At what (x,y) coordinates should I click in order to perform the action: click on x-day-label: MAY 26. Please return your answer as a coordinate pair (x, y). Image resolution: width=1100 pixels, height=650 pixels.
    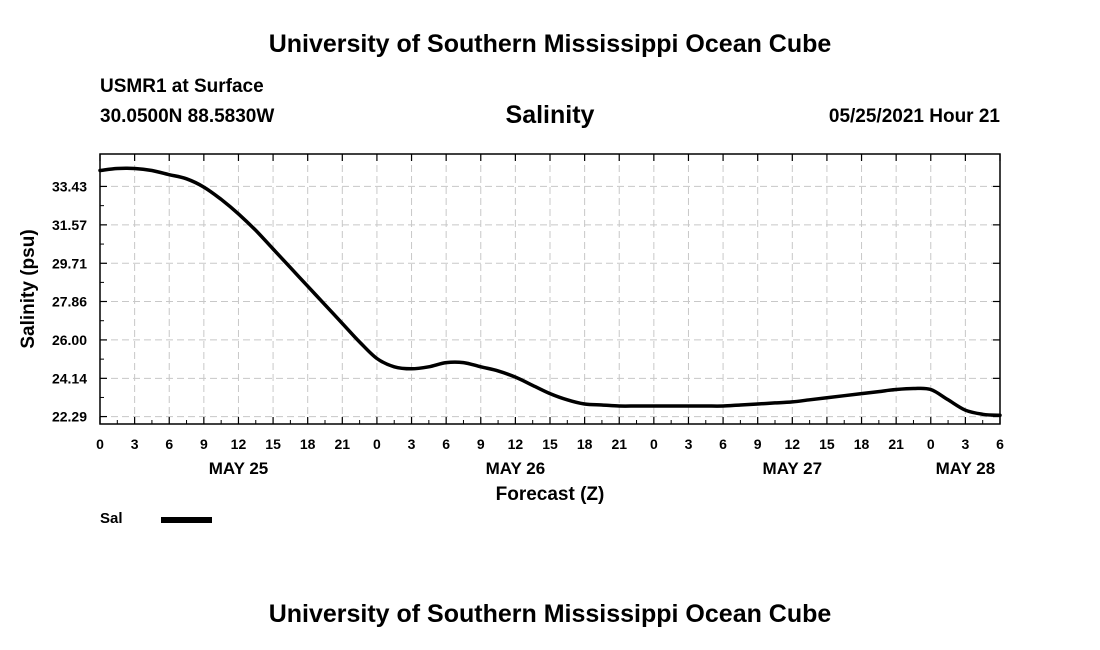
    Looking at the image, I should click on (516, 468).